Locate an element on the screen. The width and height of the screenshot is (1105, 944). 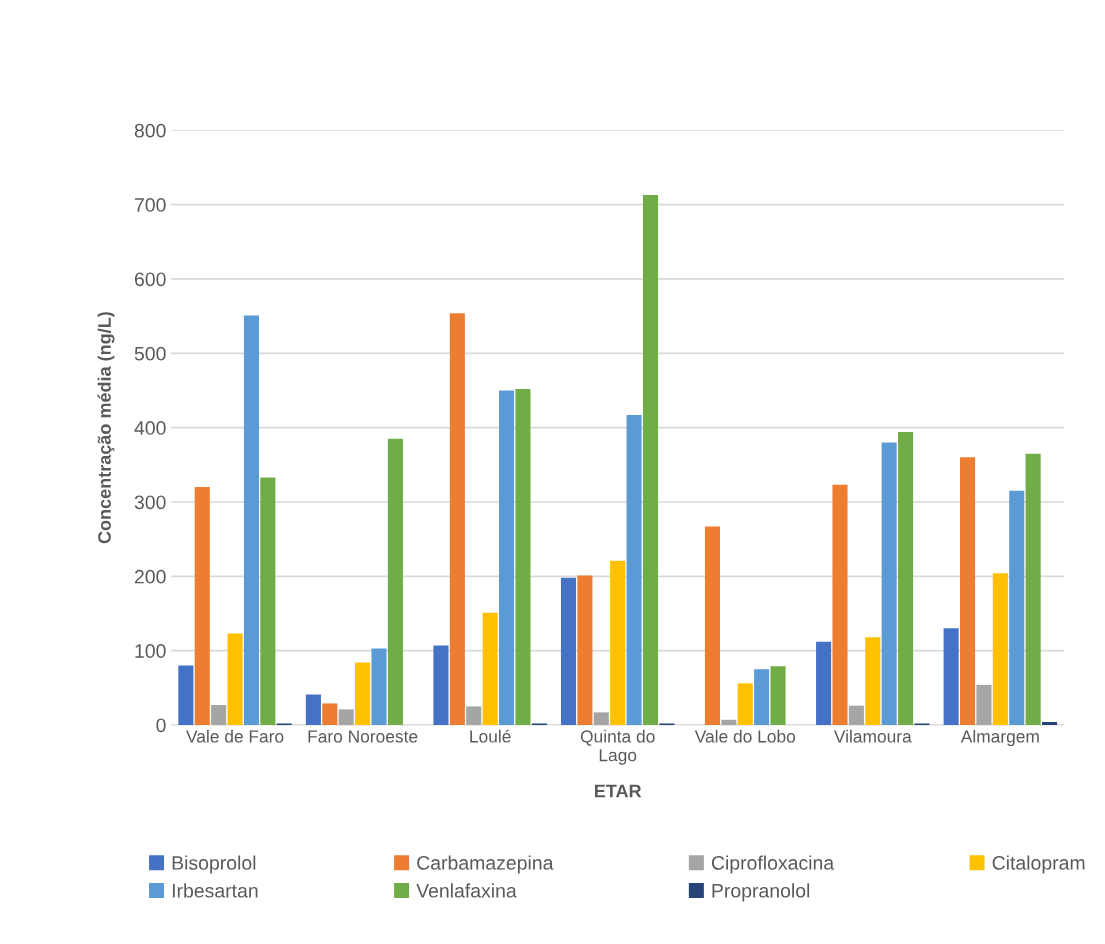
y-tick-label: 0 is located at coordinates (161, 725).